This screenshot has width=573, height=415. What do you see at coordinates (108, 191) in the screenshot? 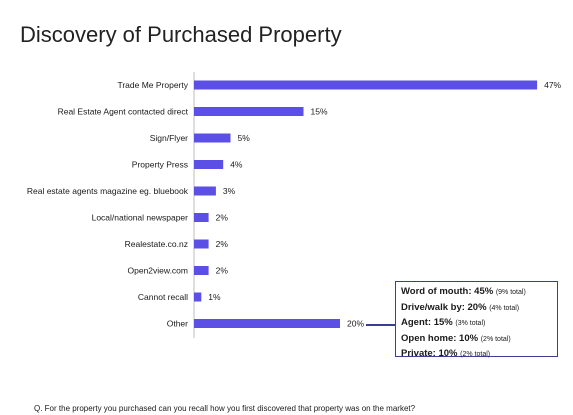
I see `category-label: Real estate agents magazine eg. bluebook` at bounding box center [108, 191].